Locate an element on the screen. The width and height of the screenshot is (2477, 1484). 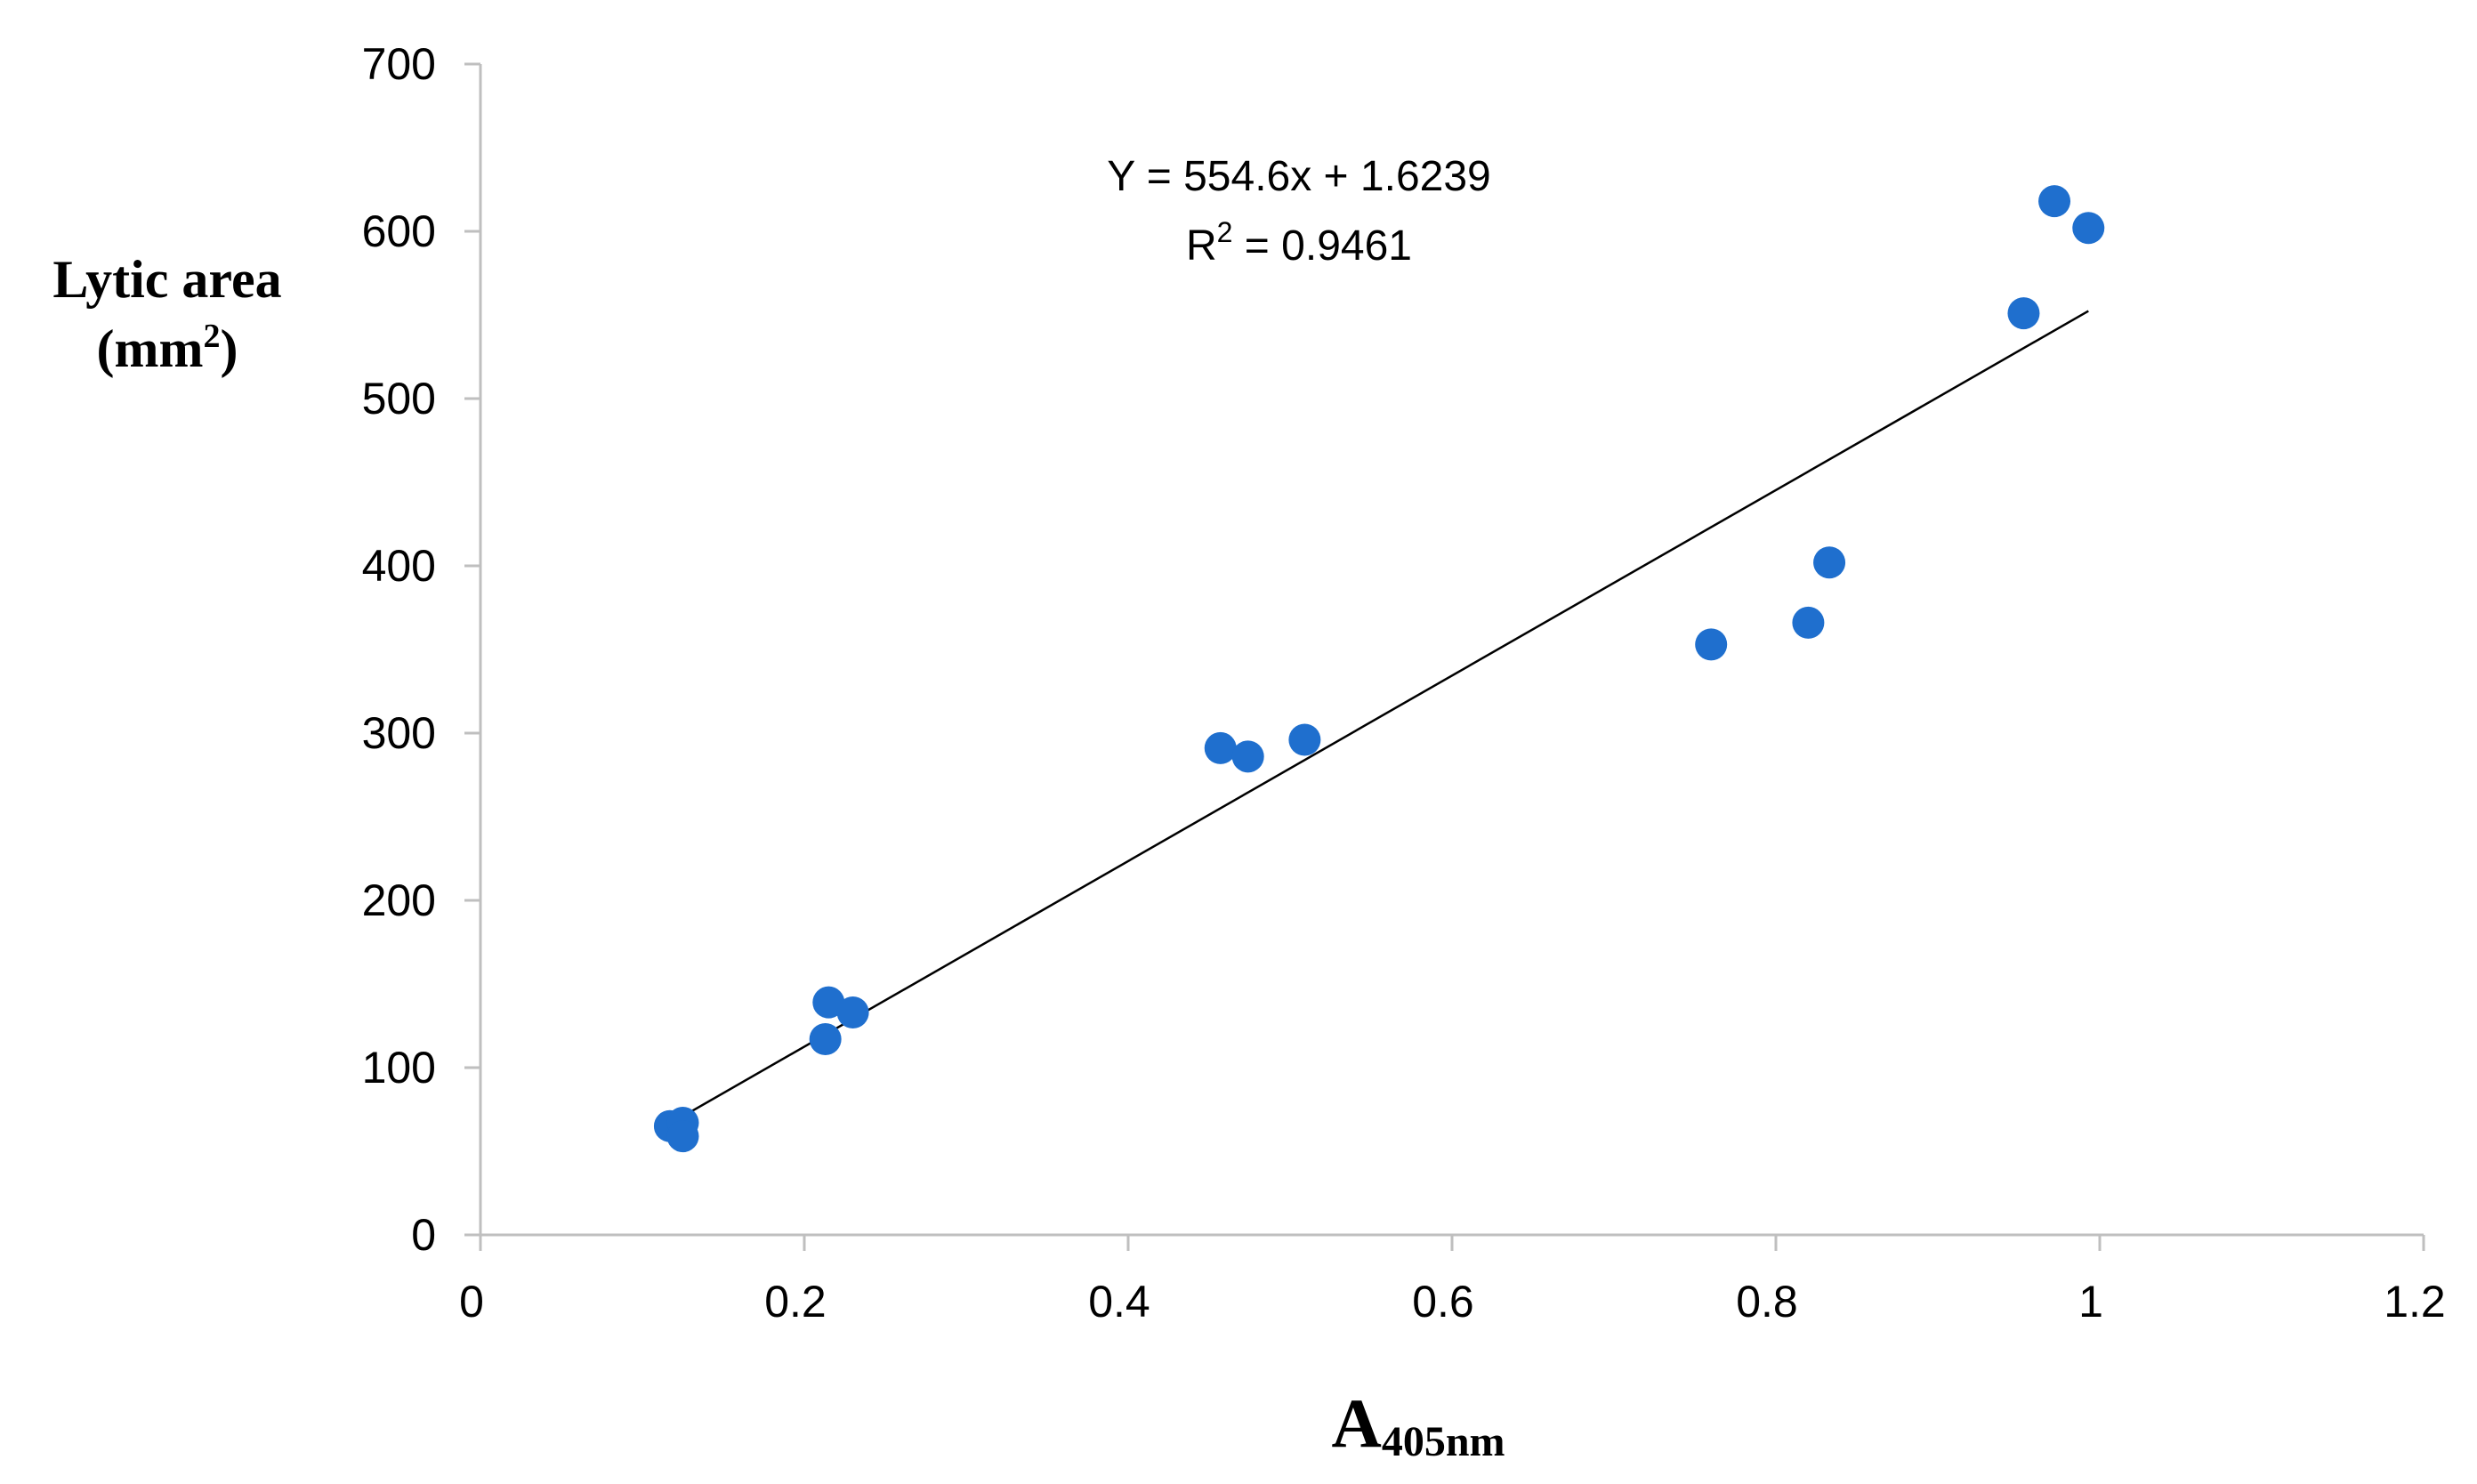
r-squared-label: R2 = 0.9461 is located at coordinates (1299, 243).